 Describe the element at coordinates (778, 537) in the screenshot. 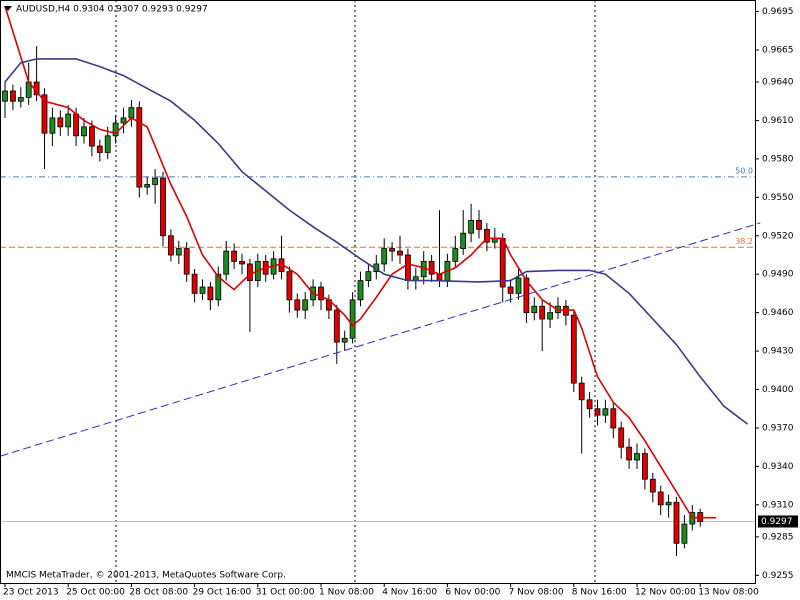

I see `y-tick-label: 0.9285` at that location.